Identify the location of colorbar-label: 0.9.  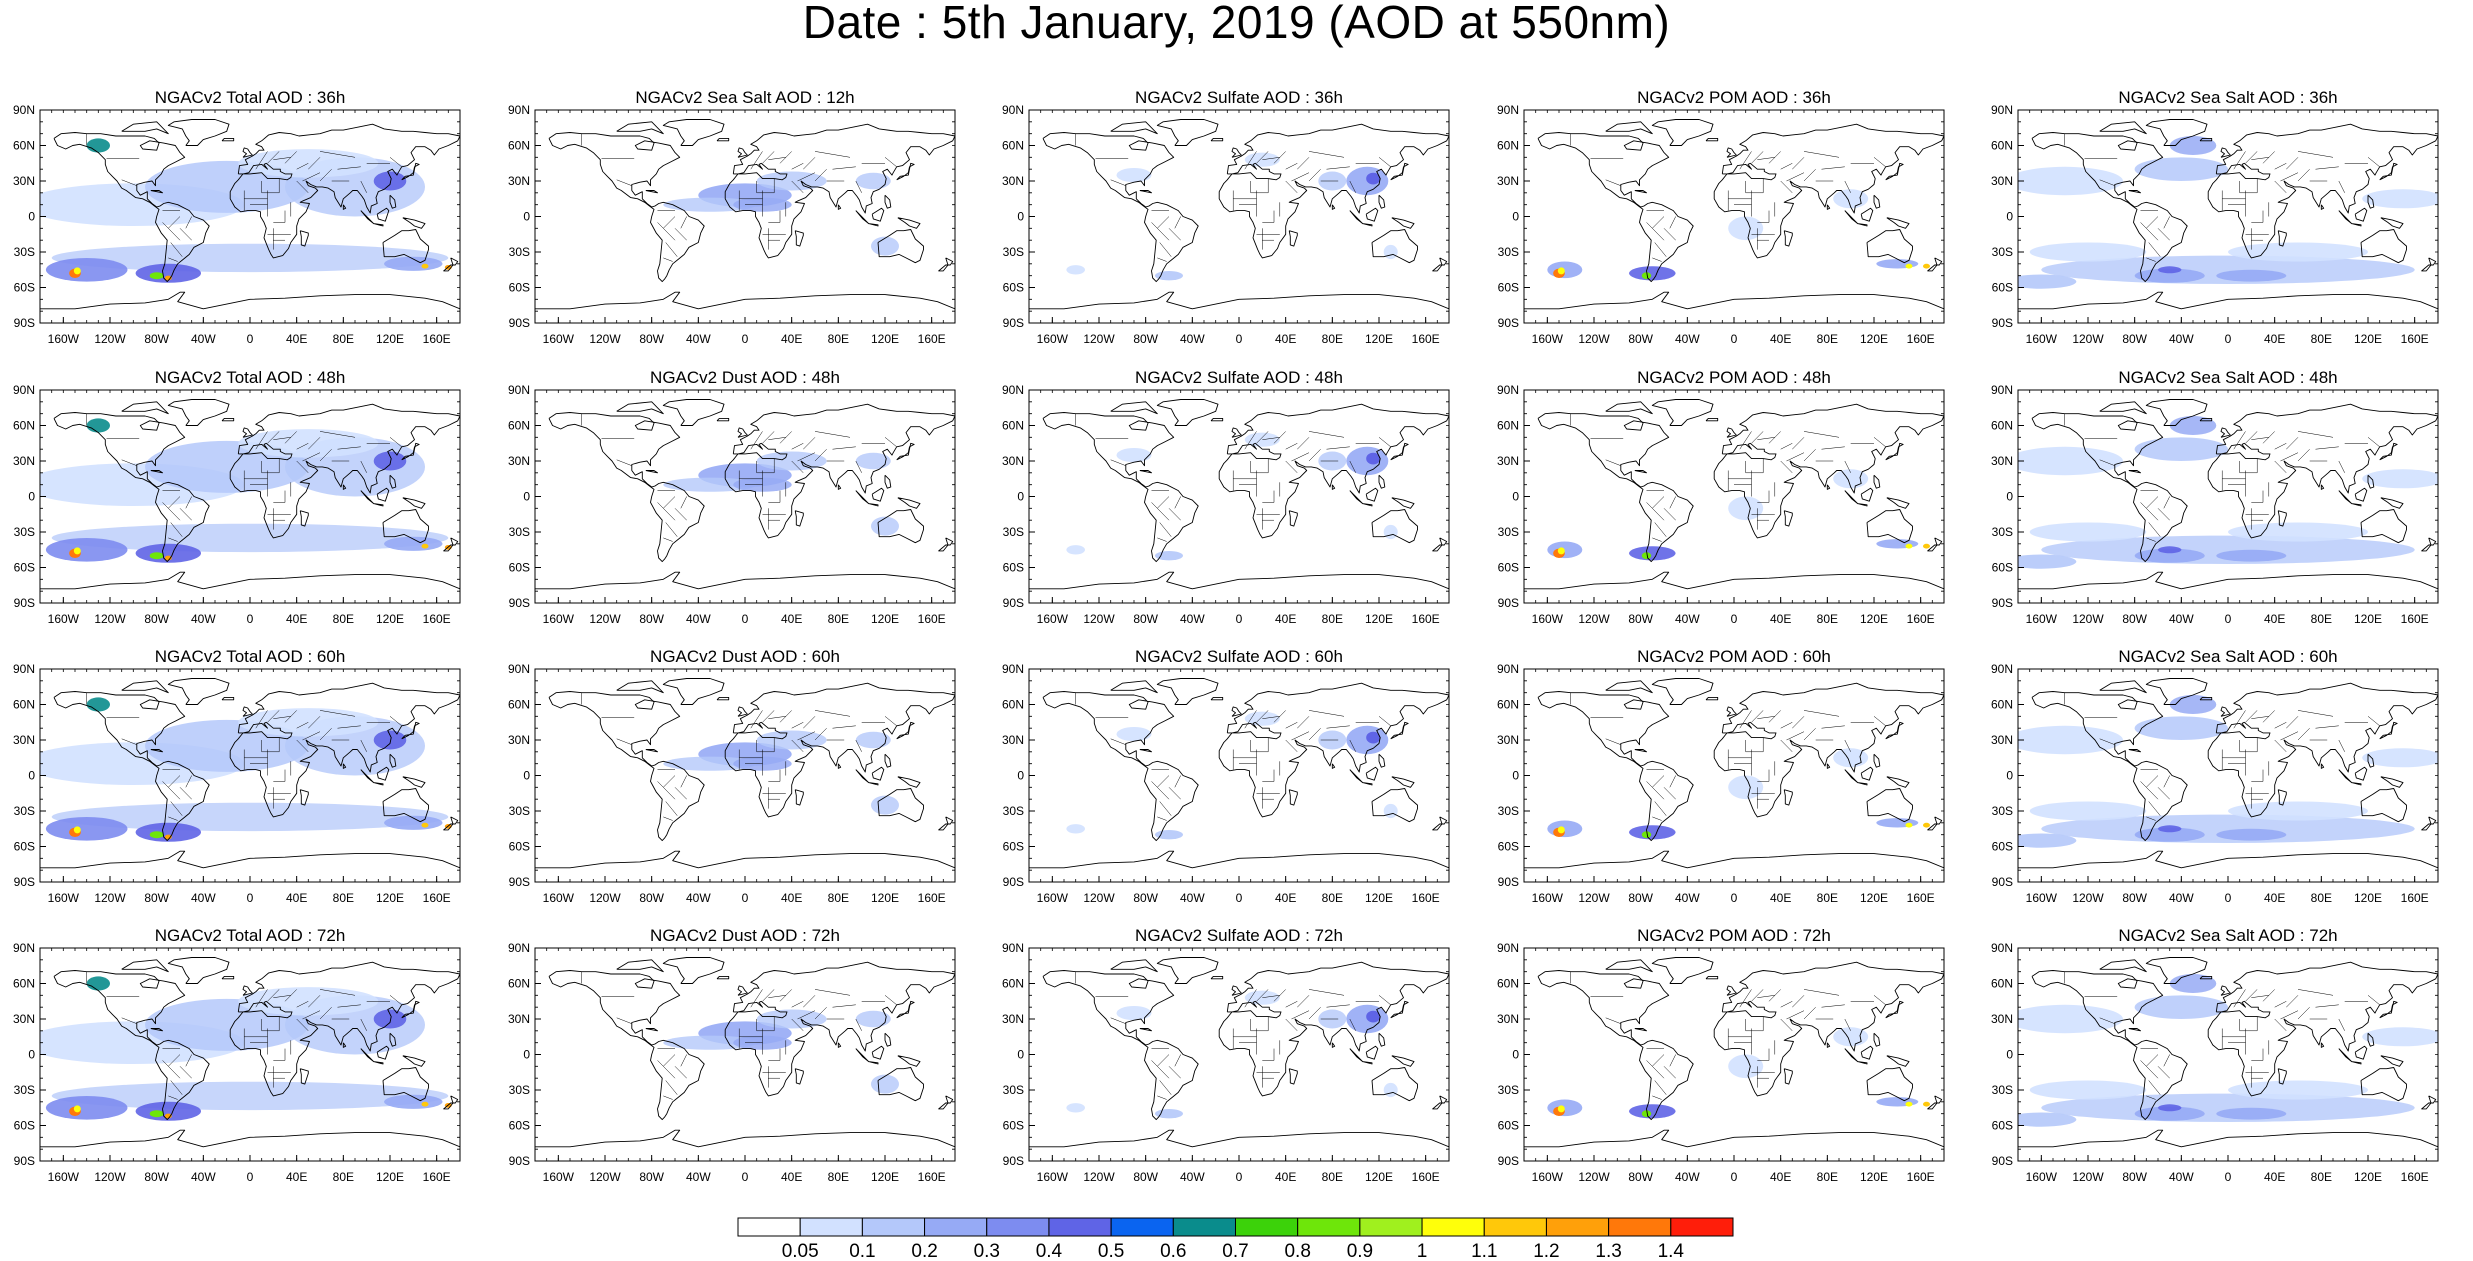
(1360, 1251).